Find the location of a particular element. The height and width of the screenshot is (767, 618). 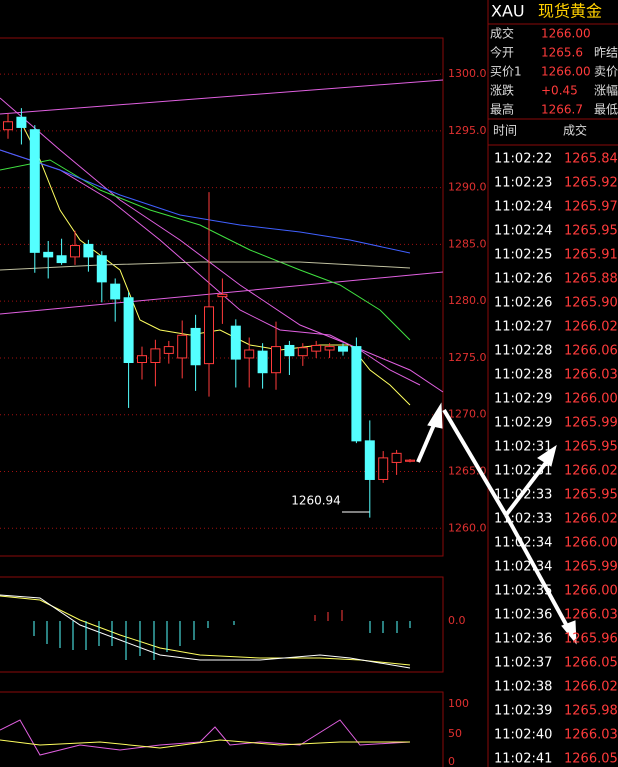

trade-time: 11:02:24 is located at coordinates (523, 231).